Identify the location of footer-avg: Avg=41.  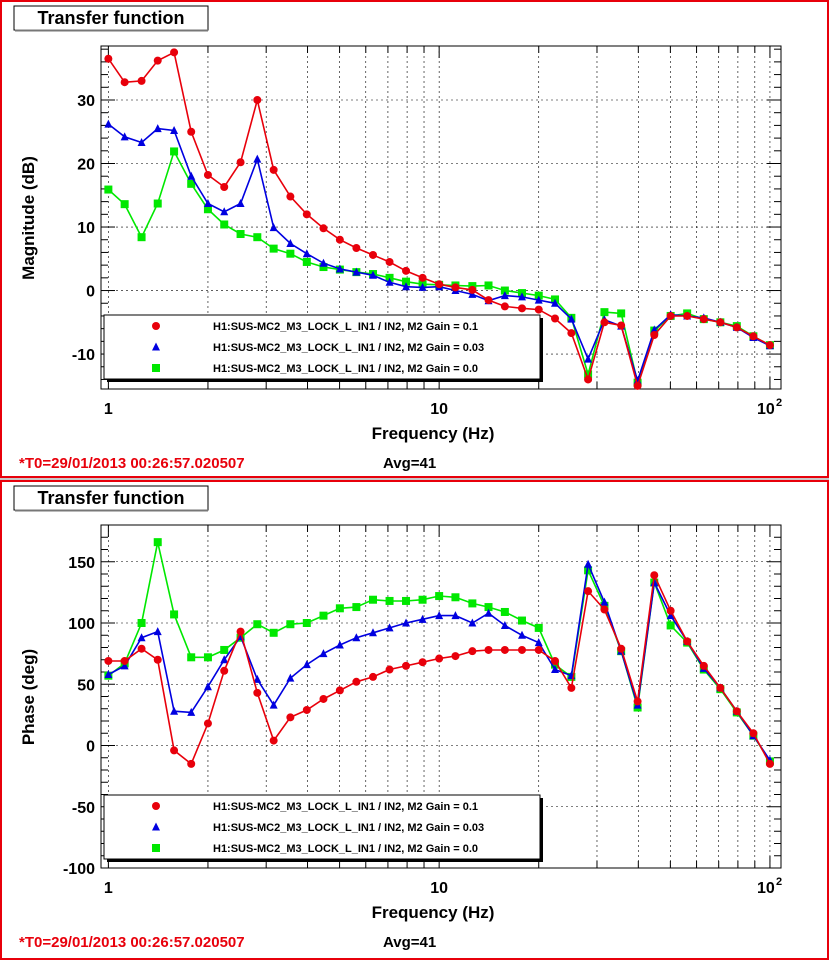
(409, 463).